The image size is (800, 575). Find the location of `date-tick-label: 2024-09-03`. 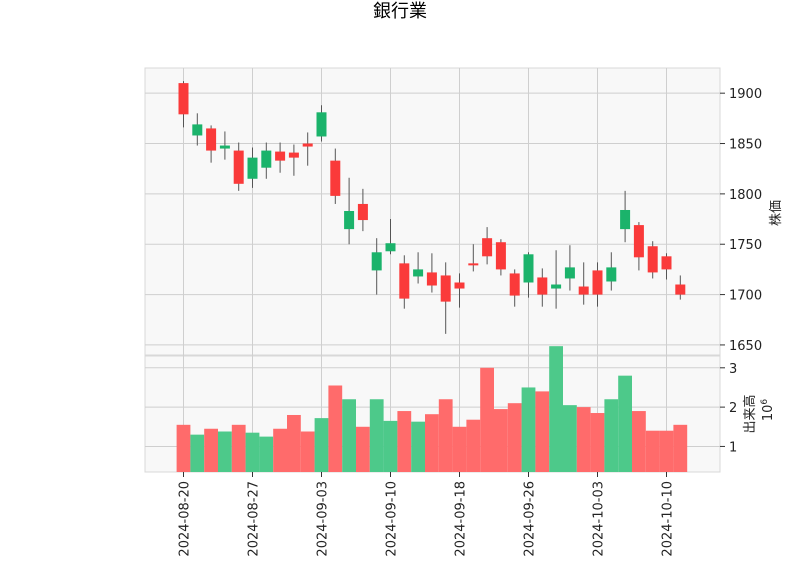

date-tick-label: 2024-09-03 is located at coordinates (323, 519).